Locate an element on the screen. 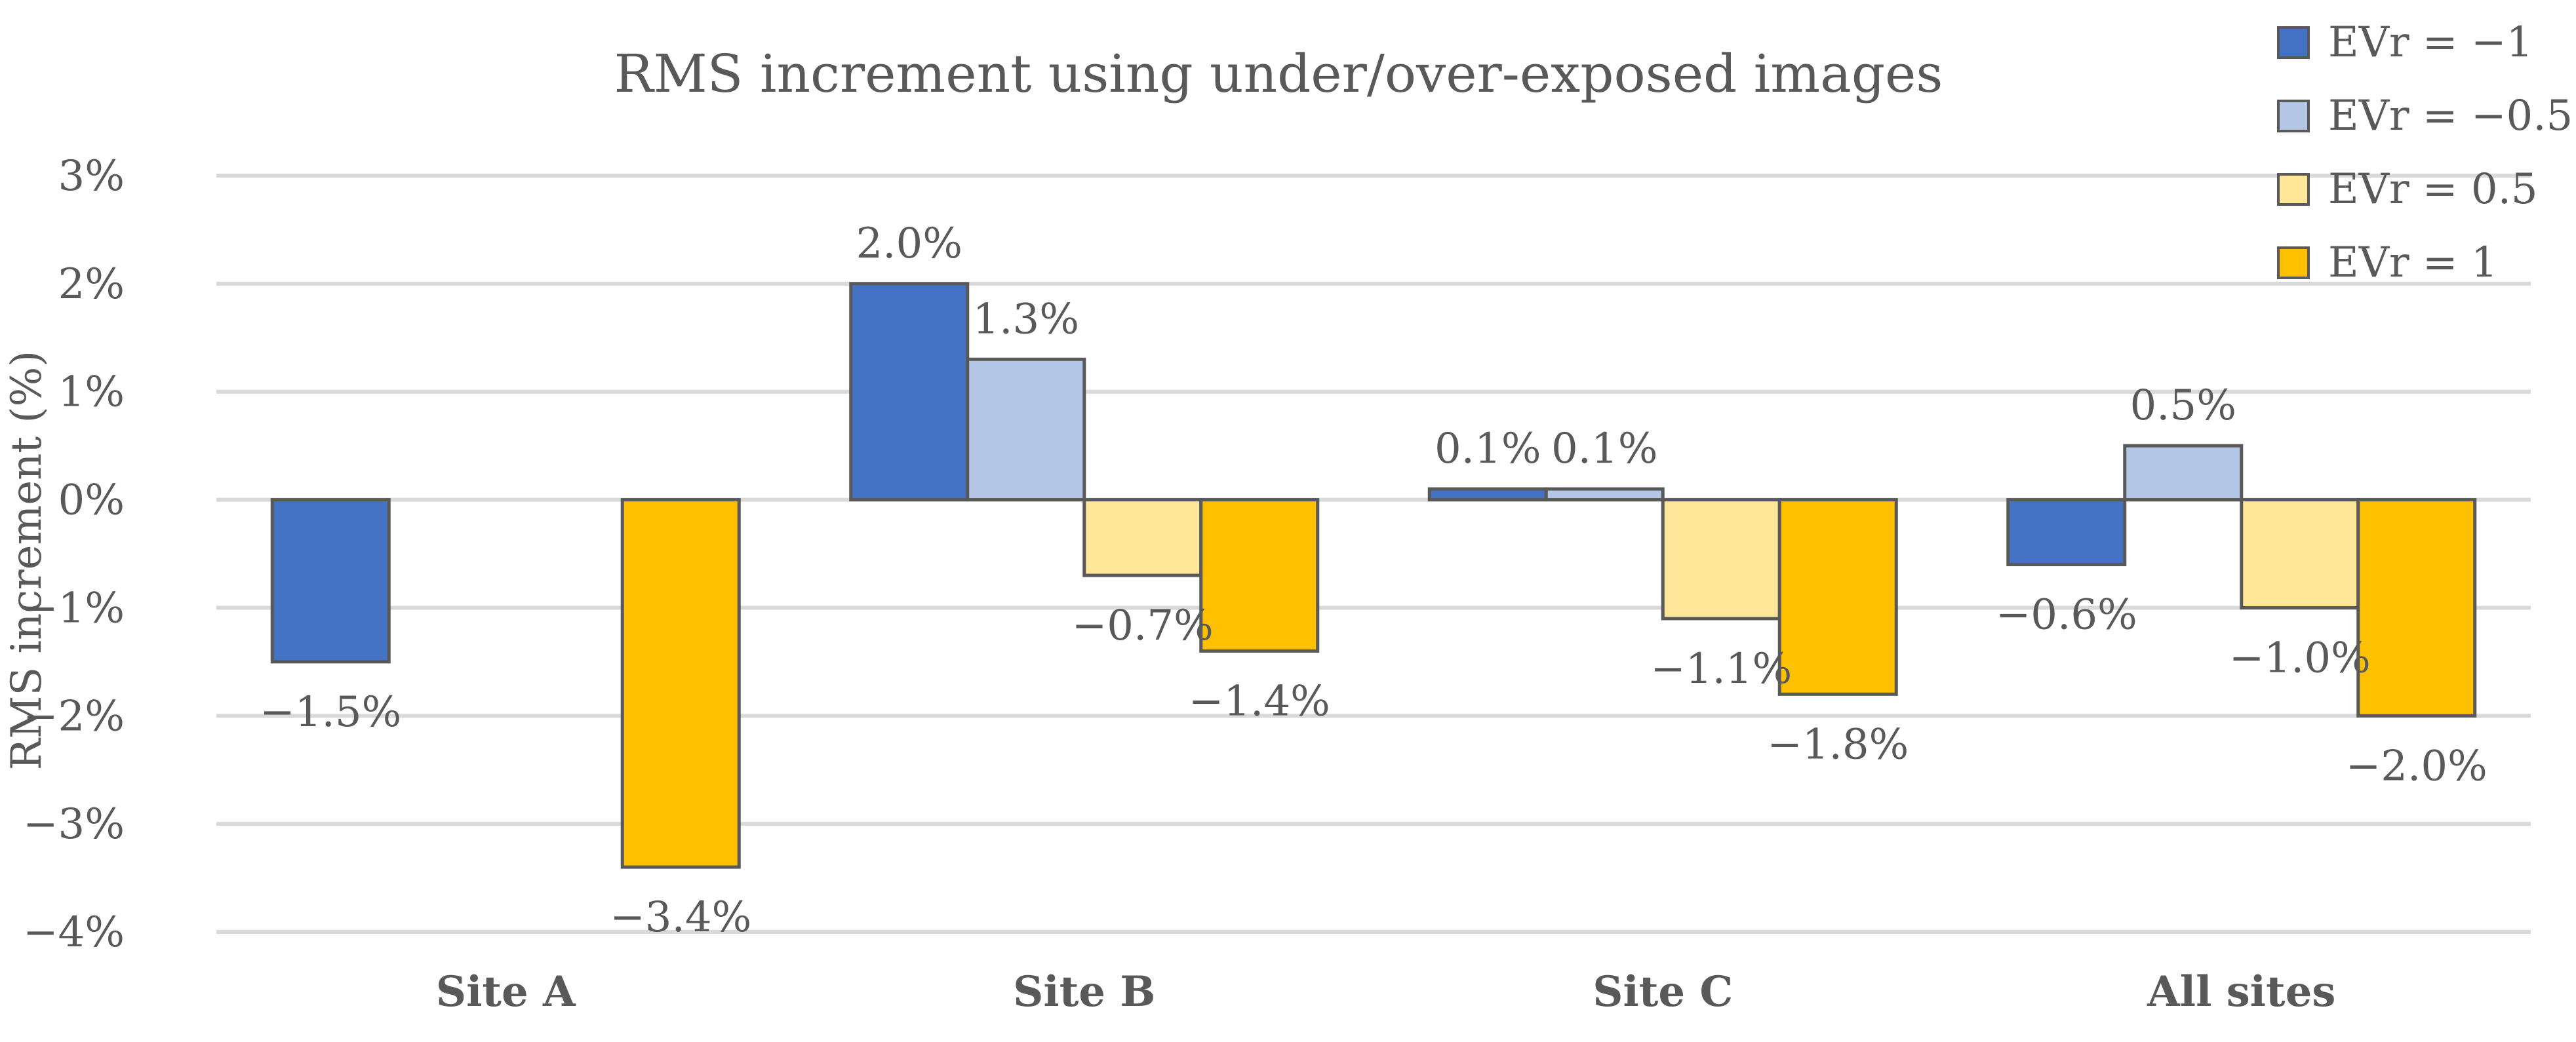  data-label: −1.5% is located at coordinates (330, 712).